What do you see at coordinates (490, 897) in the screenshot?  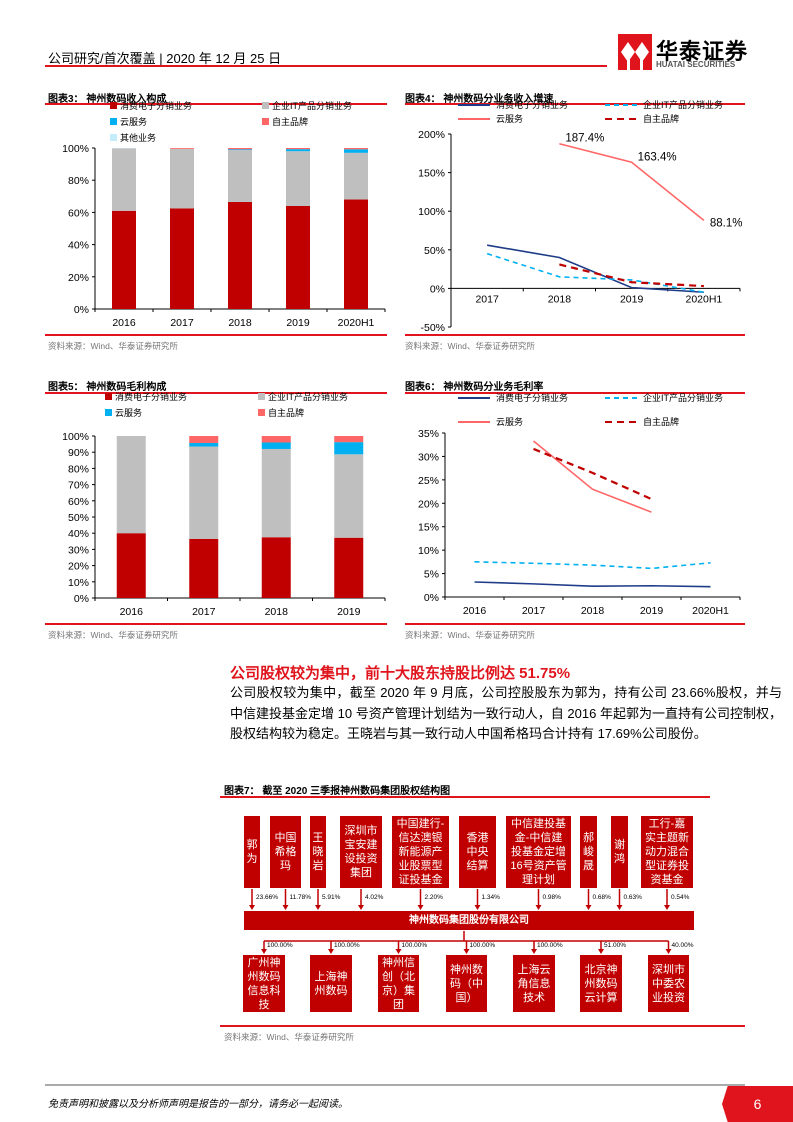 I see `shareholder-percentage: 1.34%` at bounding box center [490, 897].